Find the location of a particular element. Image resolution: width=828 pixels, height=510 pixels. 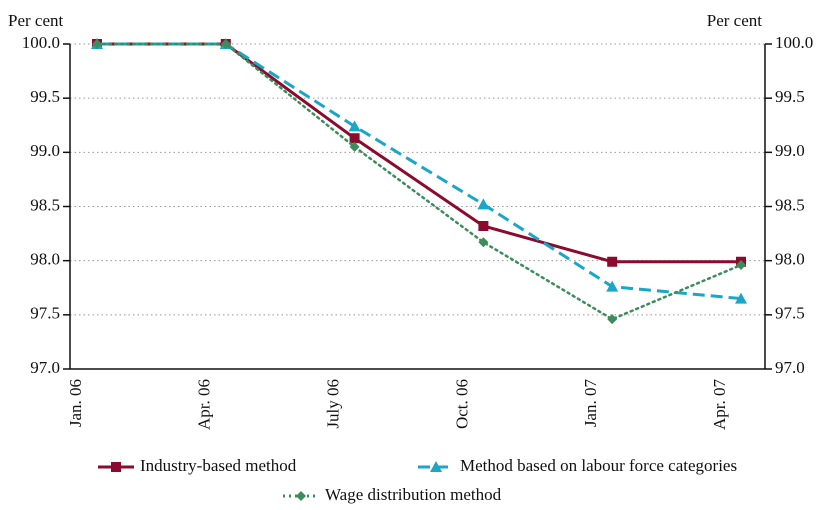

y2-tick-label: 98.5 is located at coordinates (790, 204).